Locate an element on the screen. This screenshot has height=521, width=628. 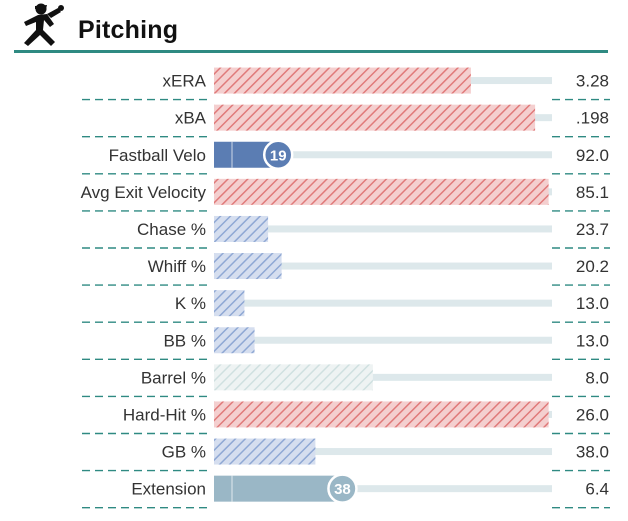
metric-row: 38 Extension 6.4 is located at coordinates (346, 491).